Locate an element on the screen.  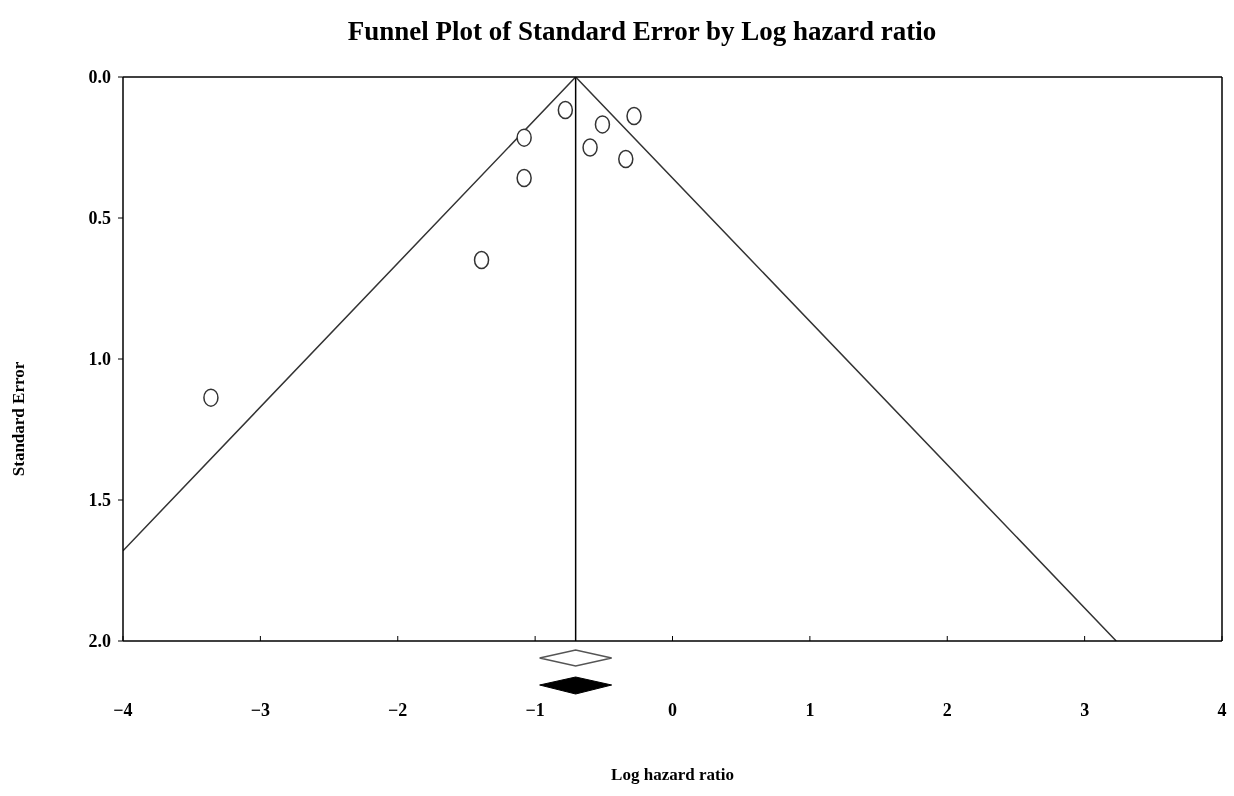
x-tick-label: −4 is located at coordinates (123, 710).